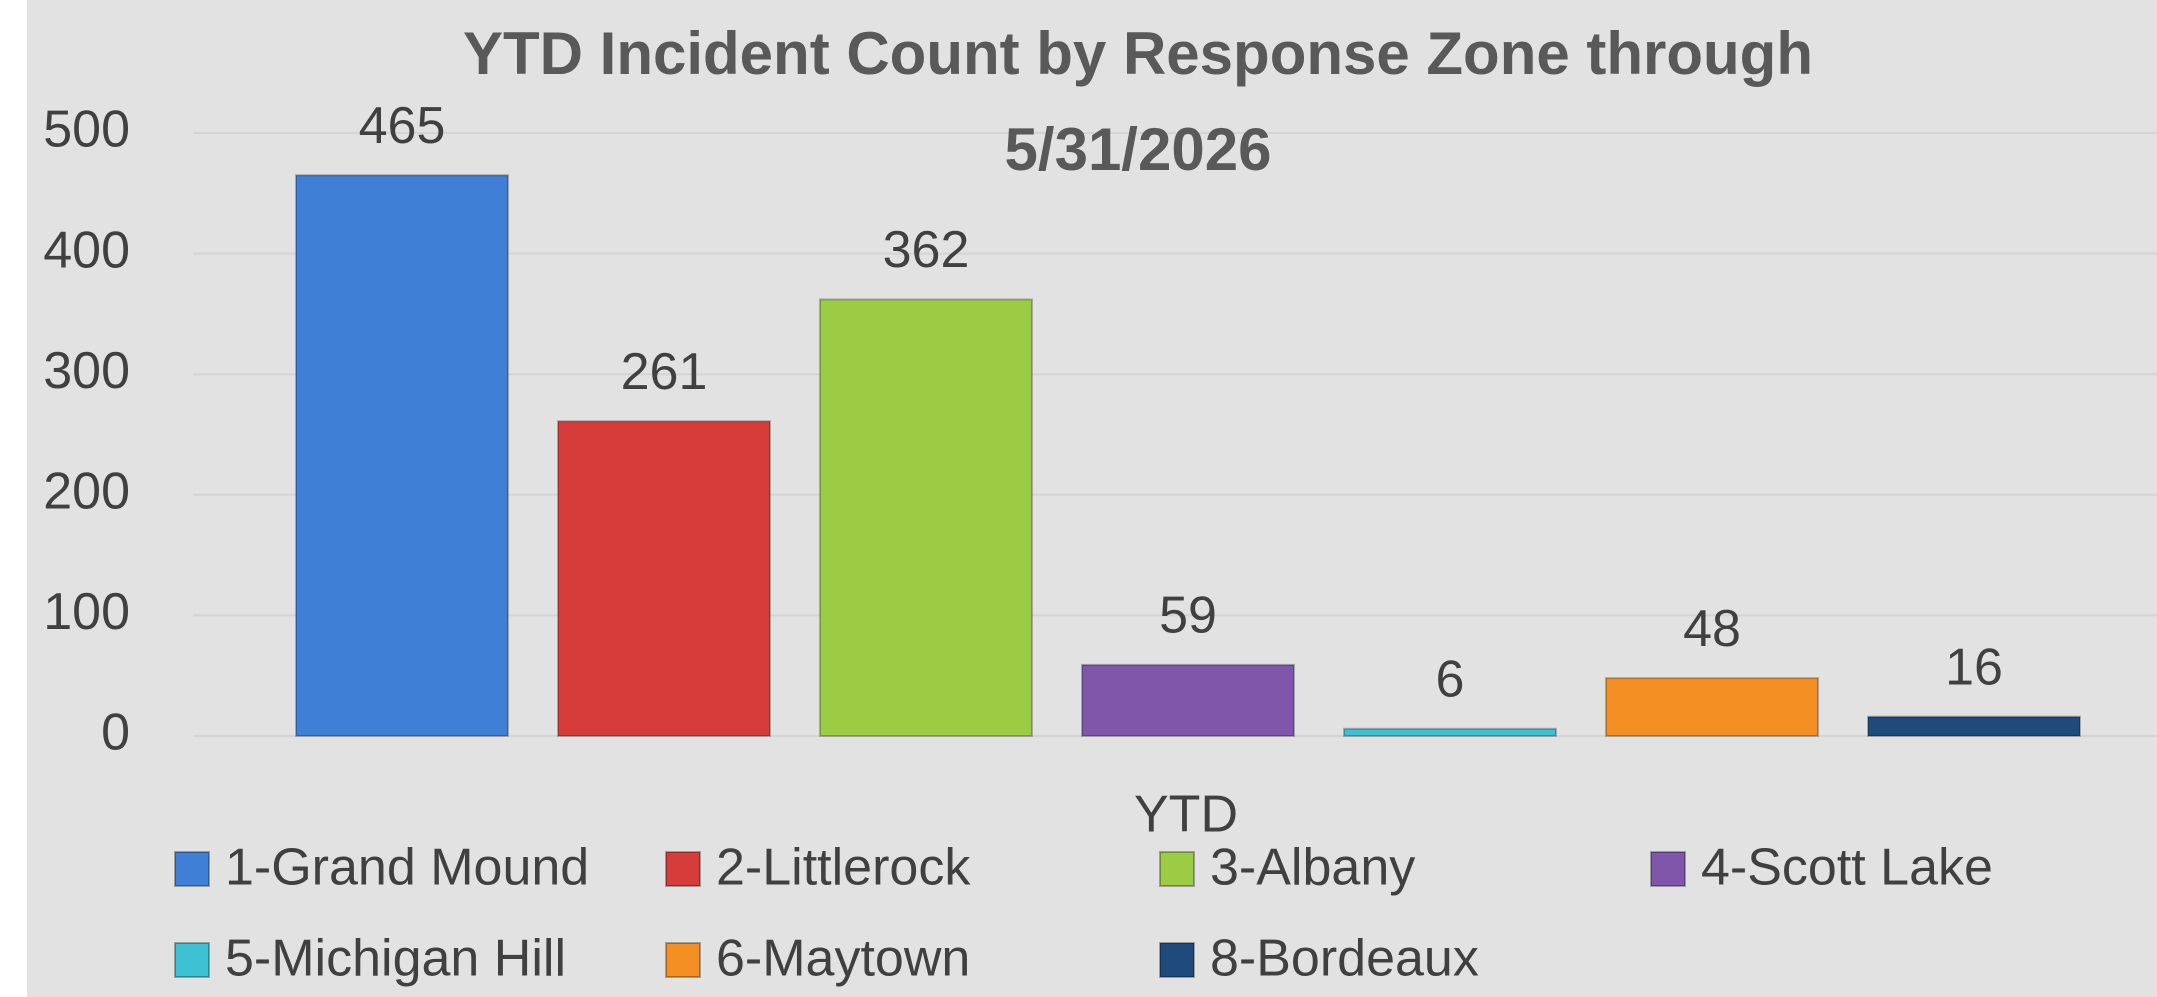 The image size is (2157, 997). I want to click on data-label: 6, so click(1450, 679).